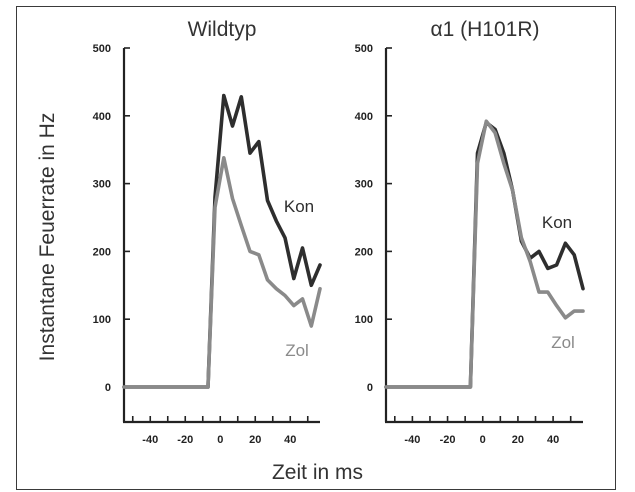 The height and width of the screenshot is (492, 635). I want to click on x-axis-title: Zeit in ms, so click(317, 472).